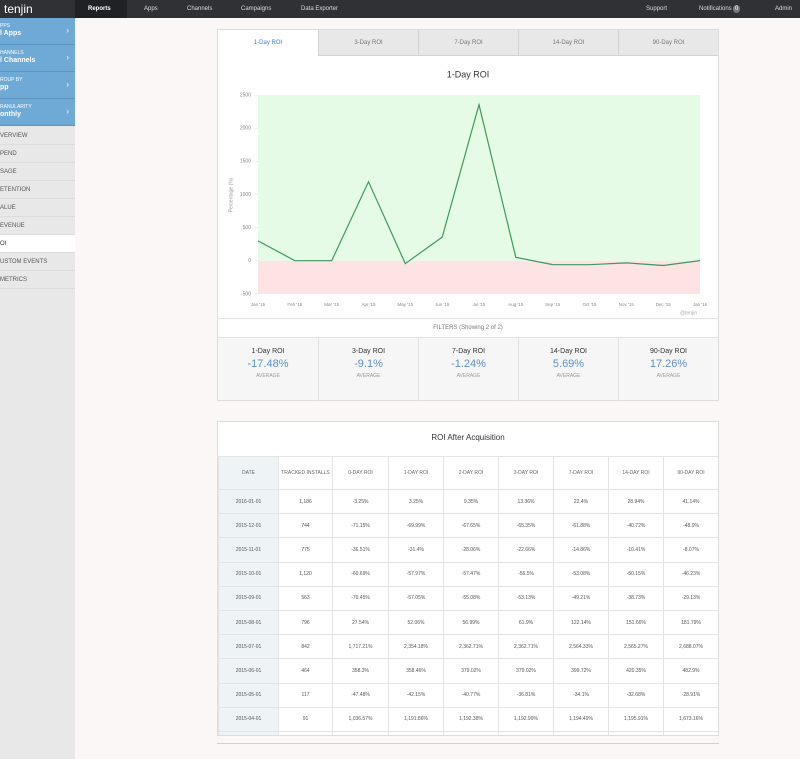  What do you see at coordinates (37, 172) in the screenshot?
I see `sidebar-item: SAGE` at bounding box center [37, 172].